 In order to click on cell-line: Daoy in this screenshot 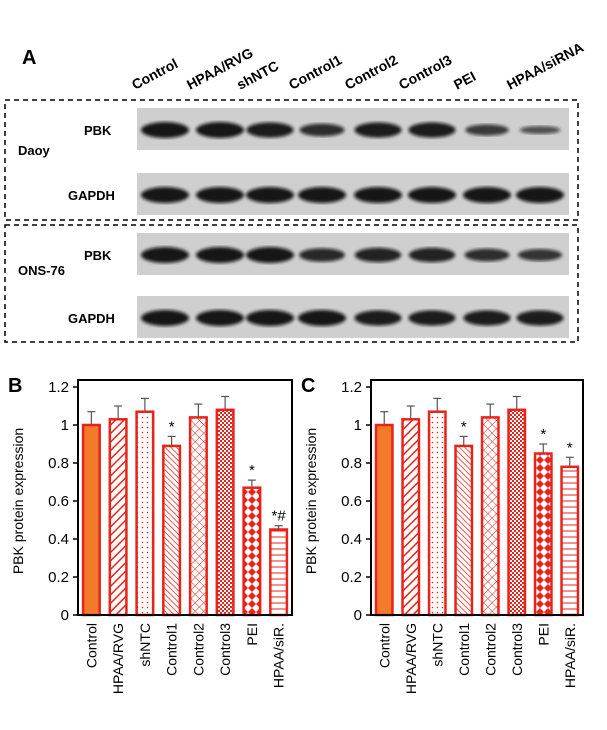, I will do `click(34, 150)`.